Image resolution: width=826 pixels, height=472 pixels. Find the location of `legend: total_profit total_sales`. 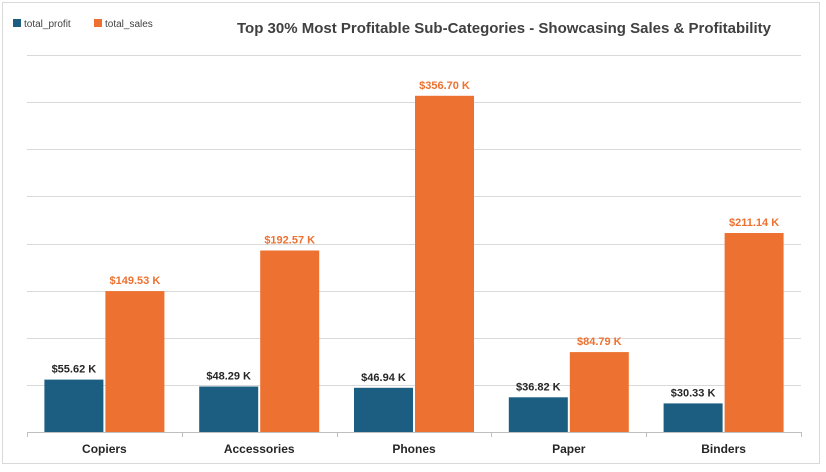

legend: total_profit total_sales is located at coordinates (83, 24).